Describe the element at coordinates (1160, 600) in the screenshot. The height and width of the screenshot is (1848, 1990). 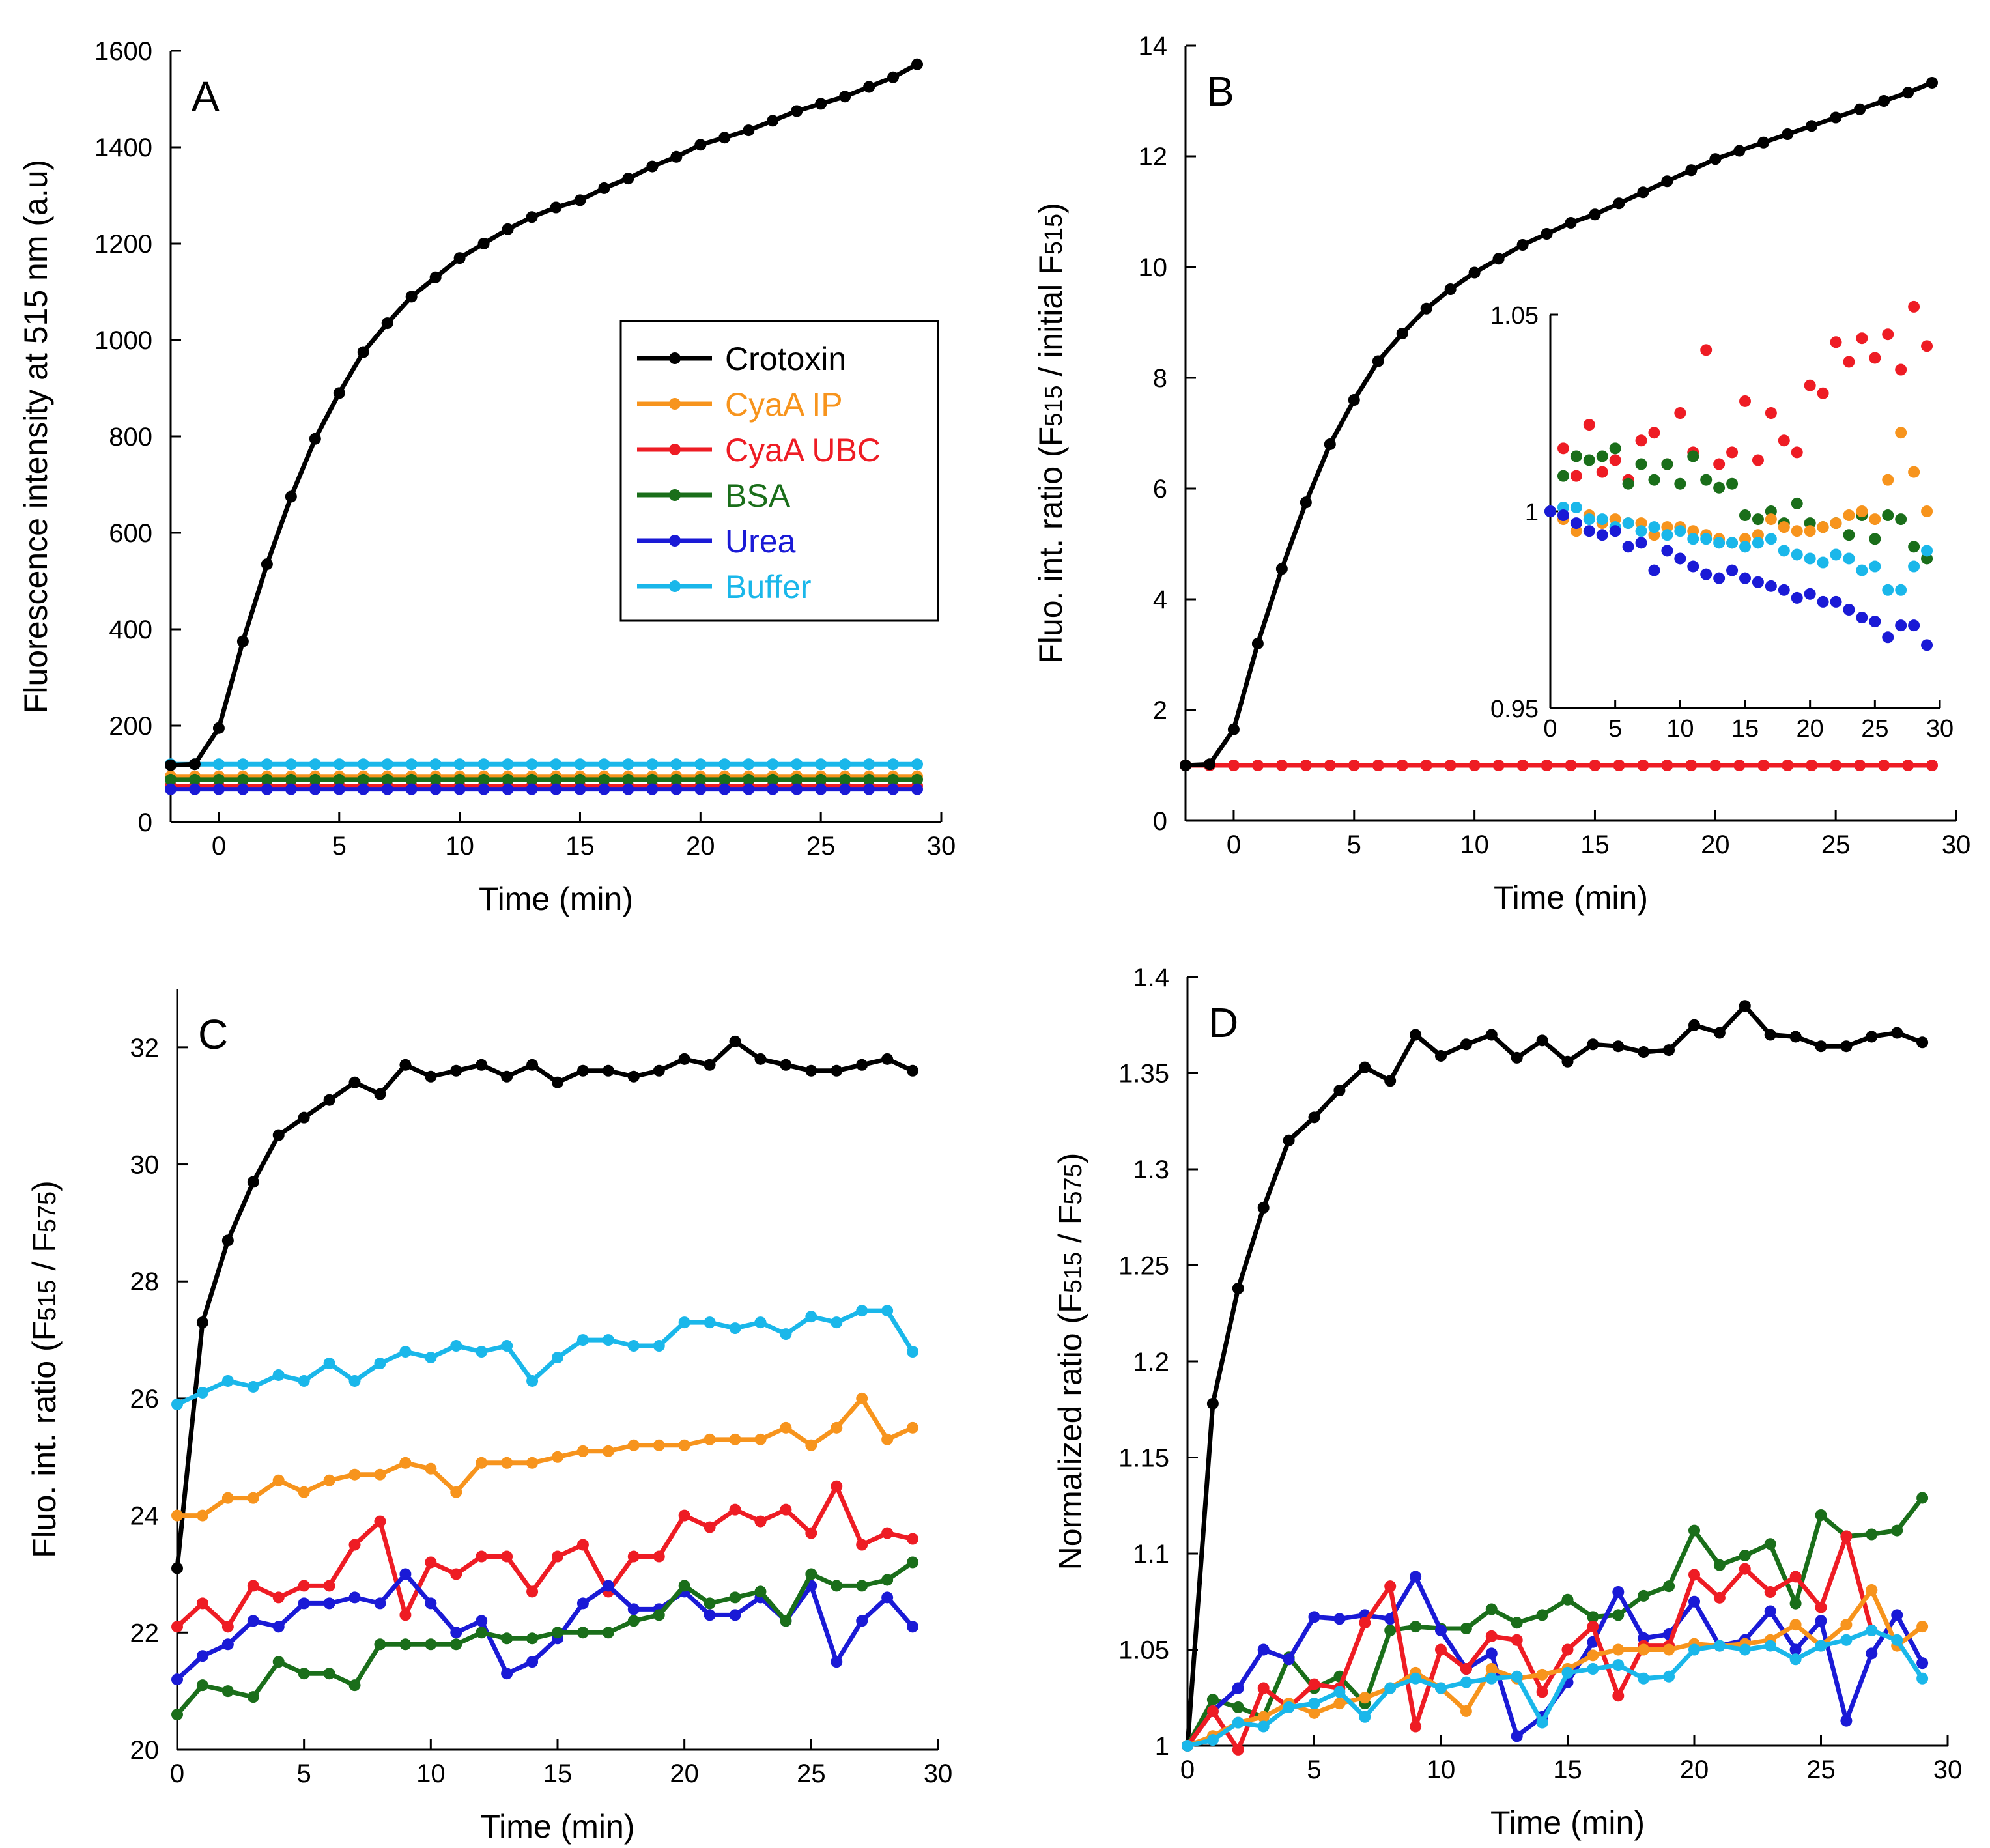
I see `B-y-tick-label: 4` at that location.